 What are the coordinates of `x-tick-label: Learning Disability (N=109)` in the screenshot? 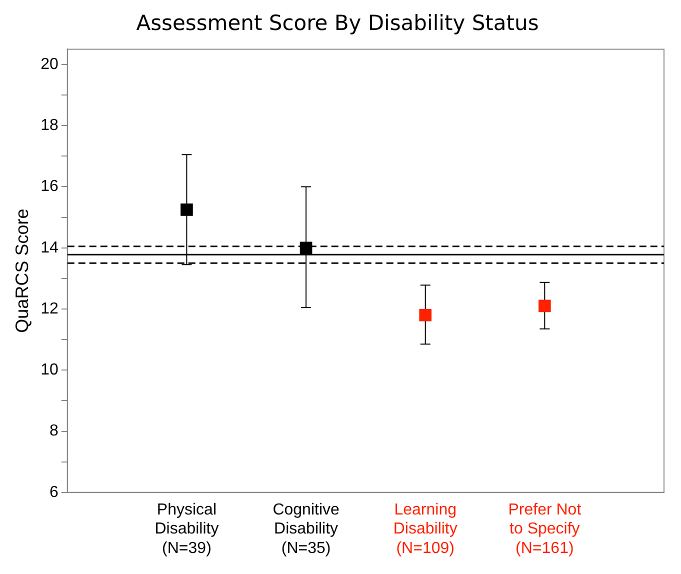 It's located at (425, 529).